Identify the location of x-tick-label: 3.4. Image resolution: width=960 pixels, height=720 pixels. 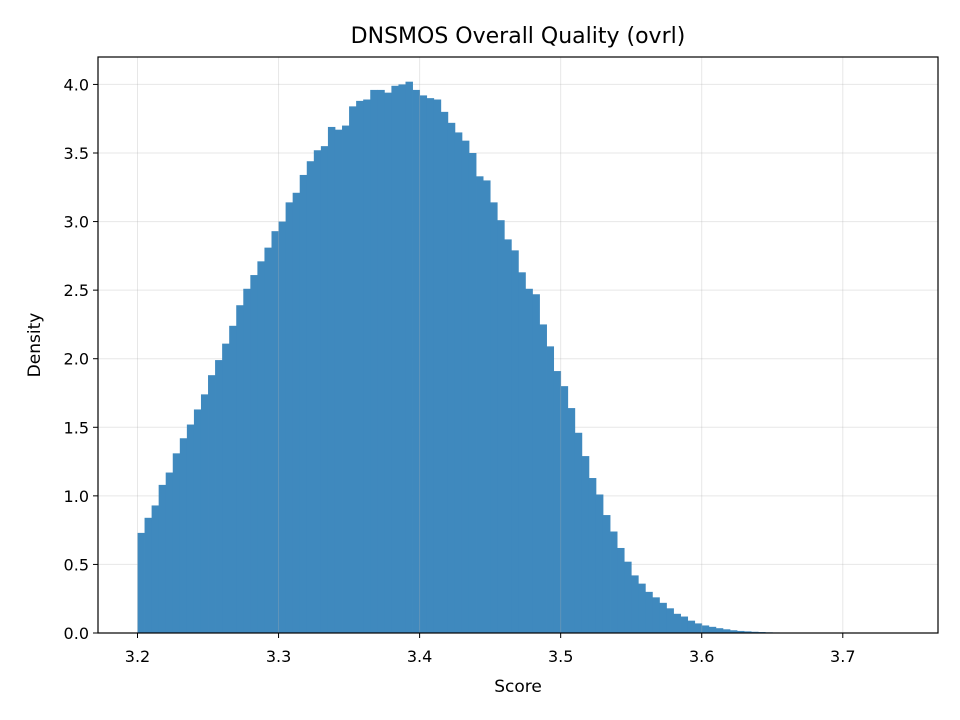
(419, 656).